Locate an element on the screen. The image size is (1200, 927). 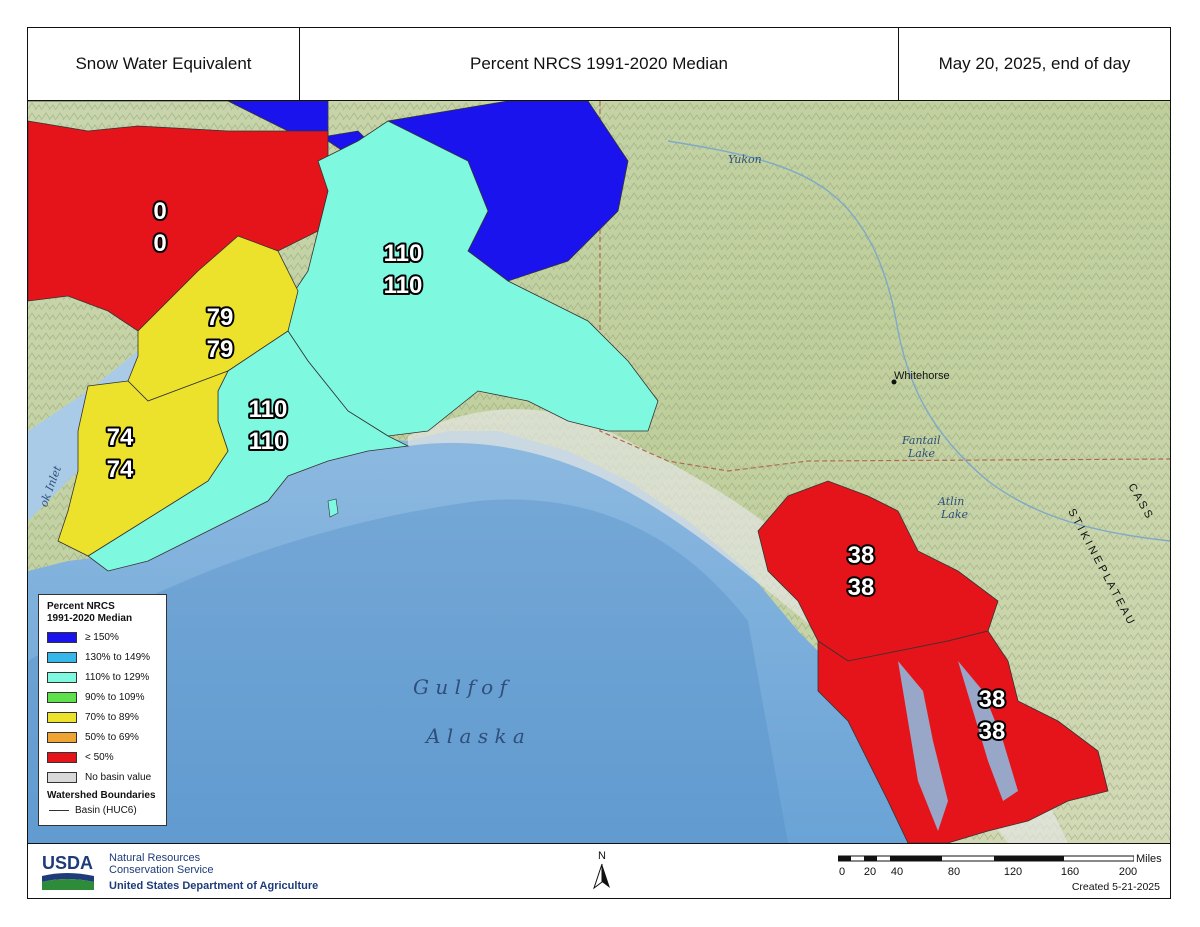
basin-label-6: 38 38 is located at coordinates (861, 571).